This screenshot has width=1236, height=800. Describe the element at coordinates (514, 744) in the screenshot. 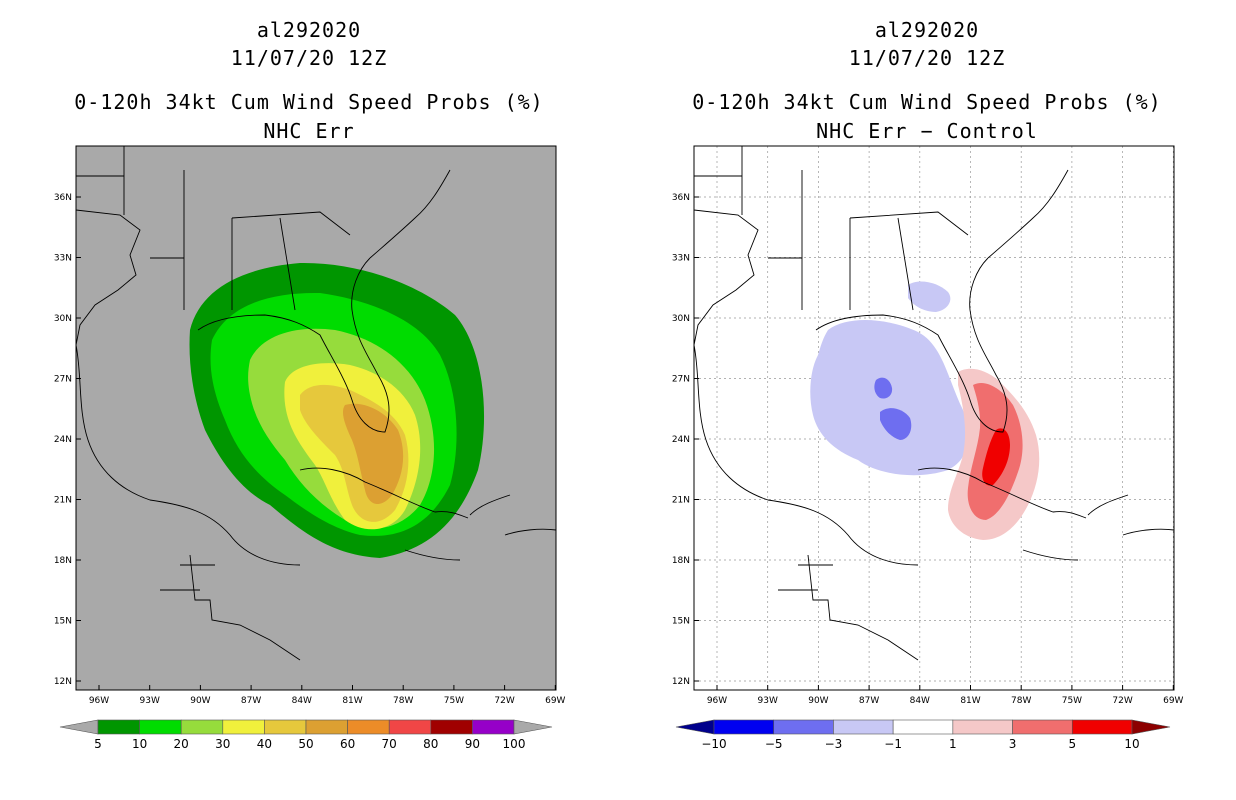

I see `colorbar-label: 100` at that location.